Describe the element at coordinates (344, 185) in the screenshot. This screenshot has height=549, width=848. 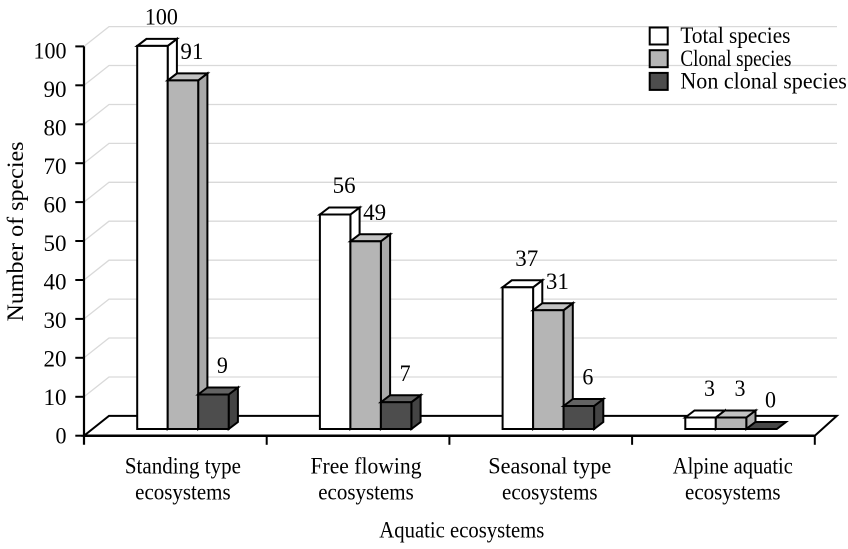
I see `svg-text: 56` at that location.